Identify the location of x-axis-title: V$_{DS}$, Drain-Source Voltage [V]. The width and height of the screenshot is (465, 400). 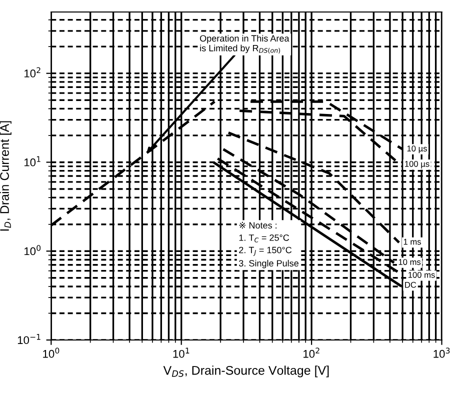
(246, 372).